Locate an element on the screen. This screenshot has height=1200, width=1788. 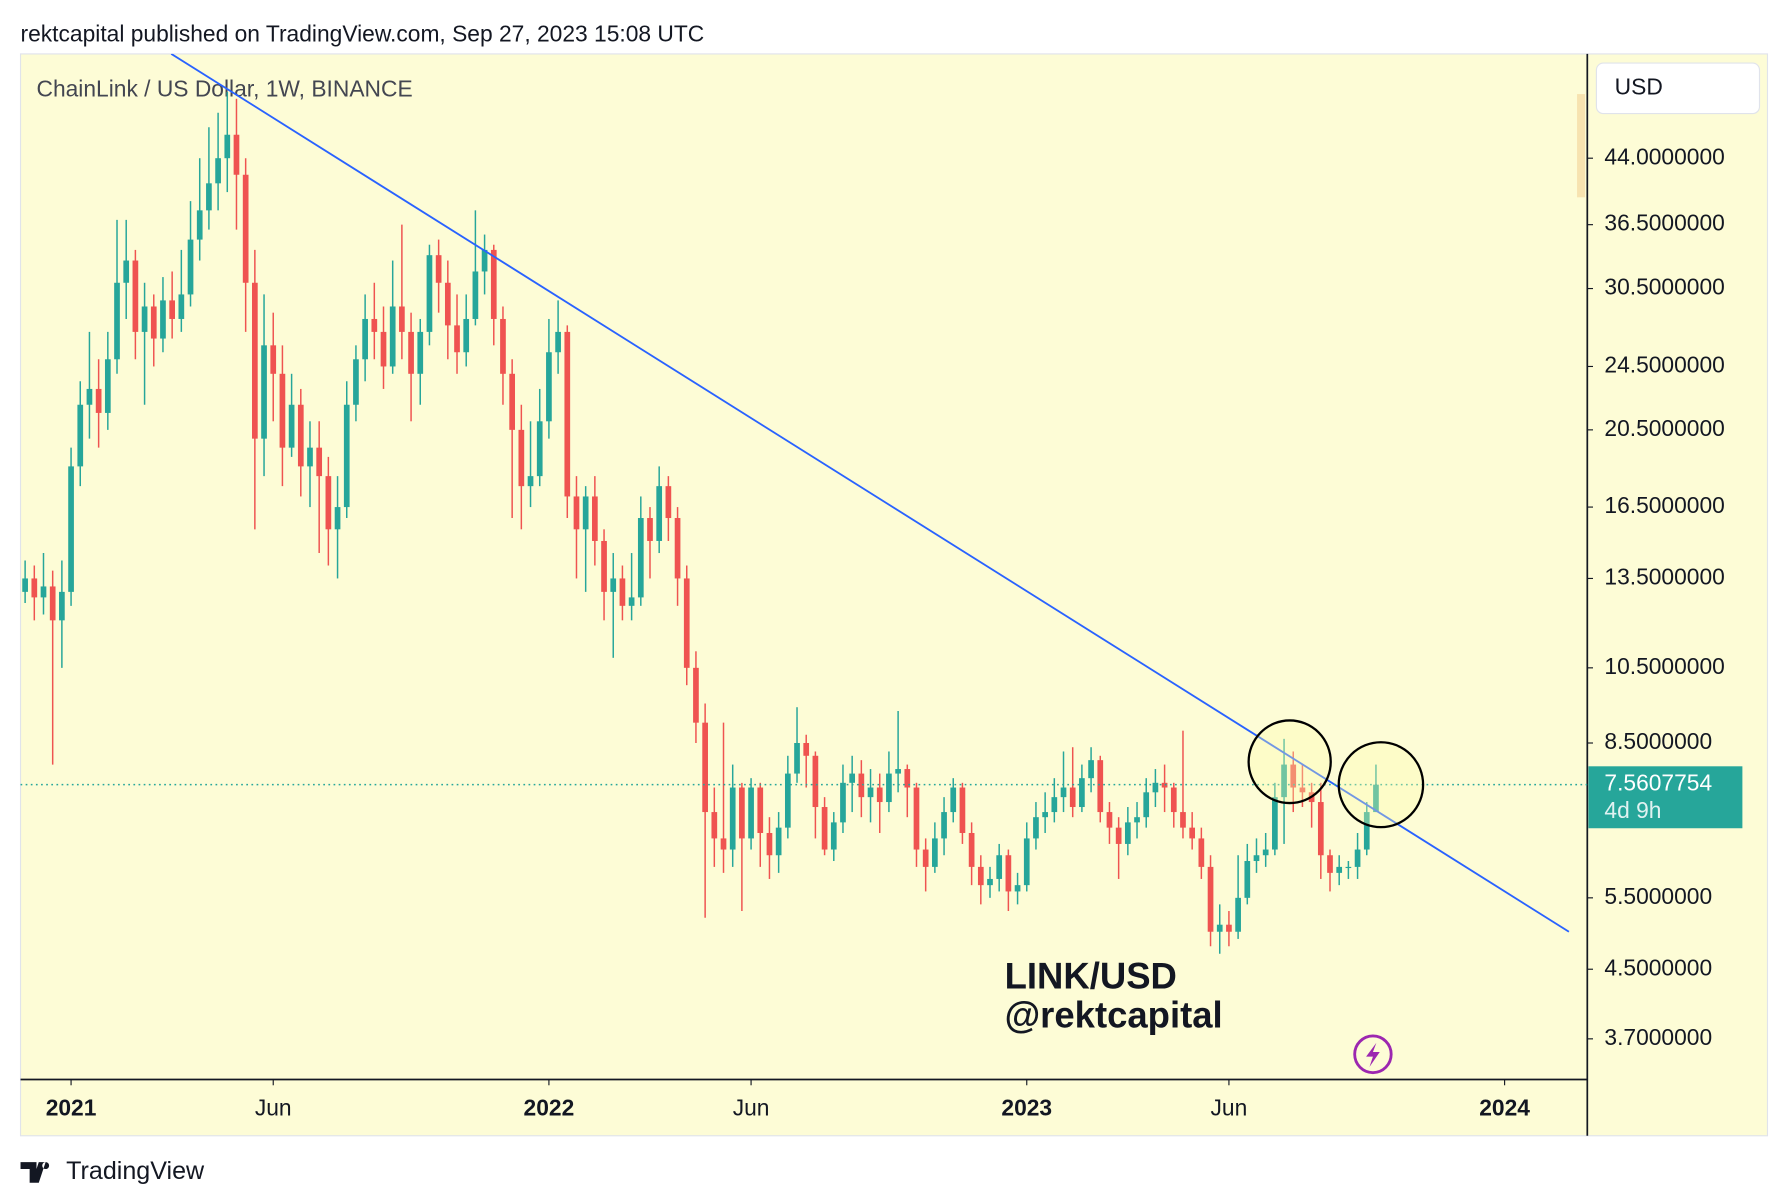
y-tick-label: 20.5000000 is located at coordinates (1664, 428).